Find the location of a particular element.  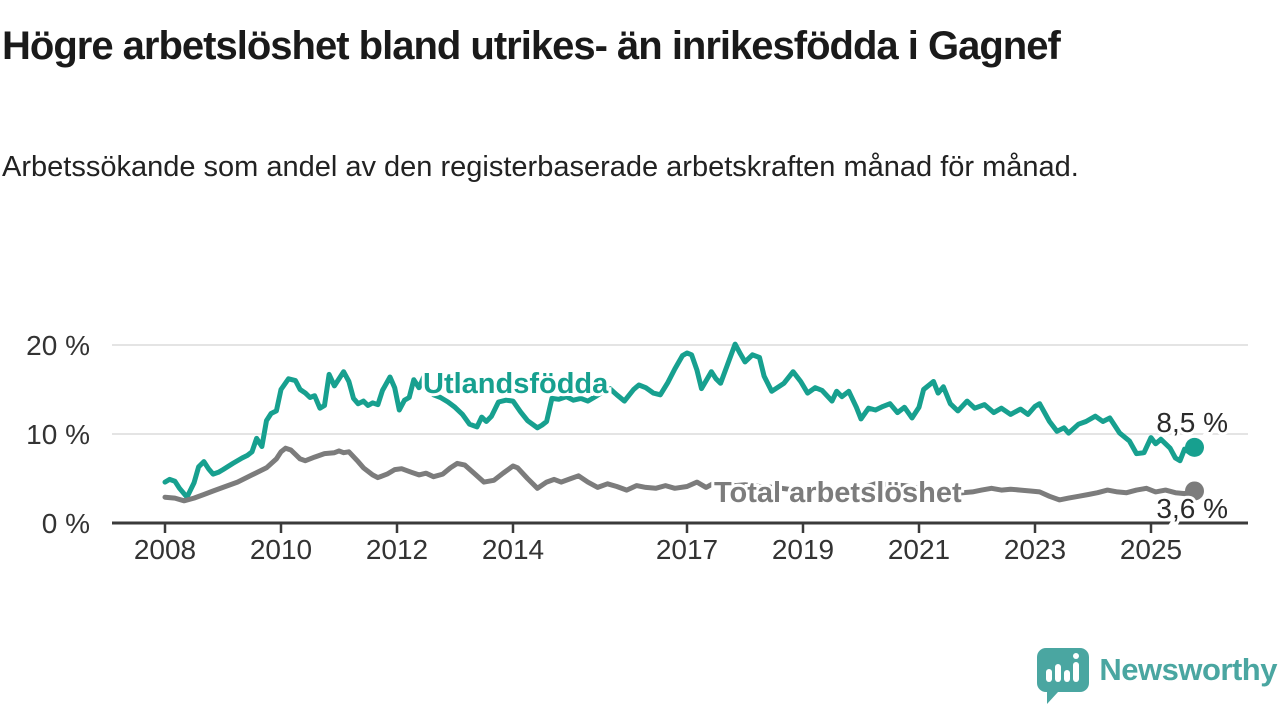

x-tick-label-2023: 2023 is located at coordinates (1035, 549).